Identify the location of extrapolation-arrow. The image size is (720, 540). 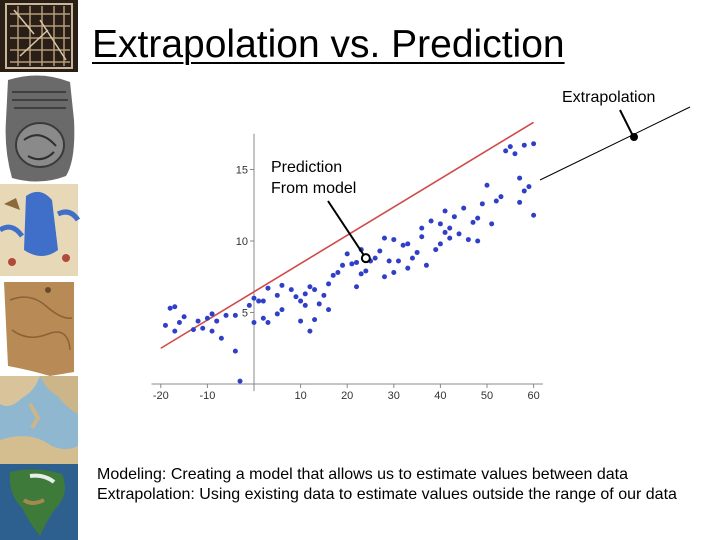
(626, 123).